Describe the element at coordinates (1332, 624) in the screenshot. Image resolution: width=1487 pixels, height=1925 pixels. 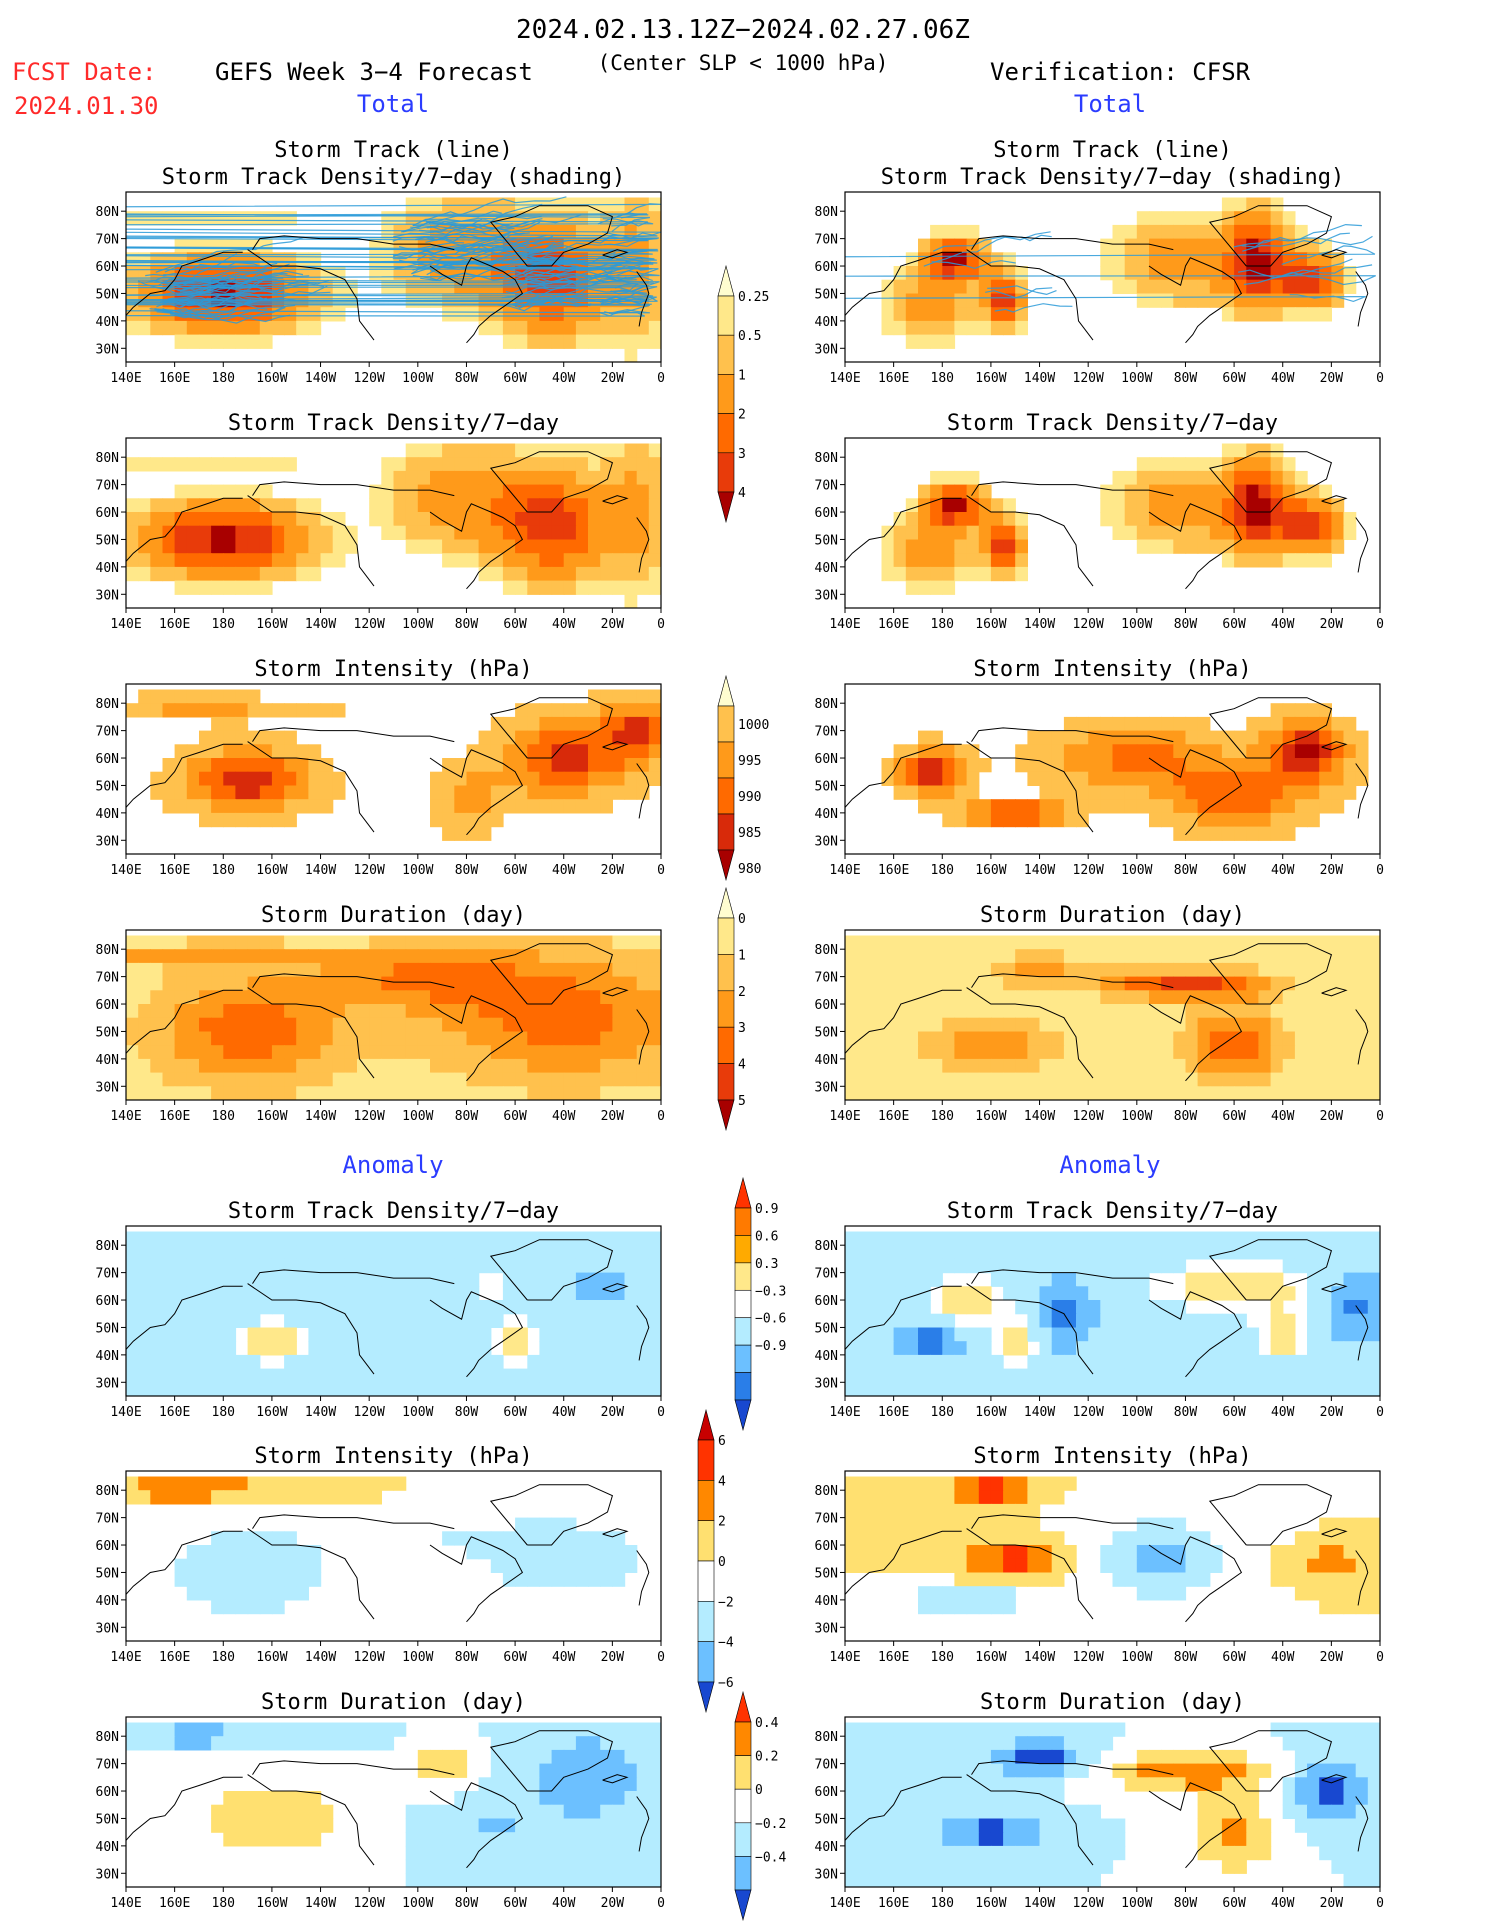
I see `lon-tick-label: 20W` at that location.